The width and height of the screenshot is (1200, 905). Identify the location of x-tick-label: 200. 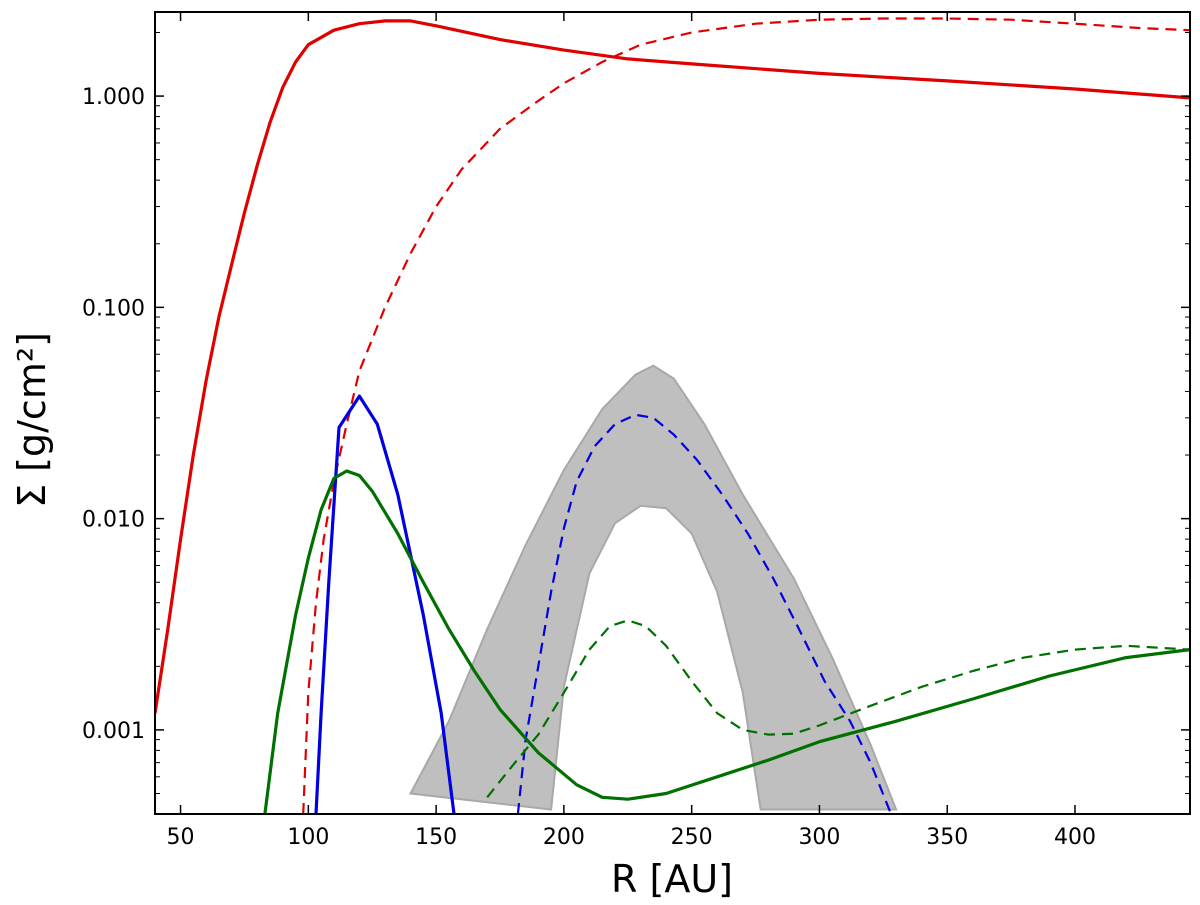
(564, 837).